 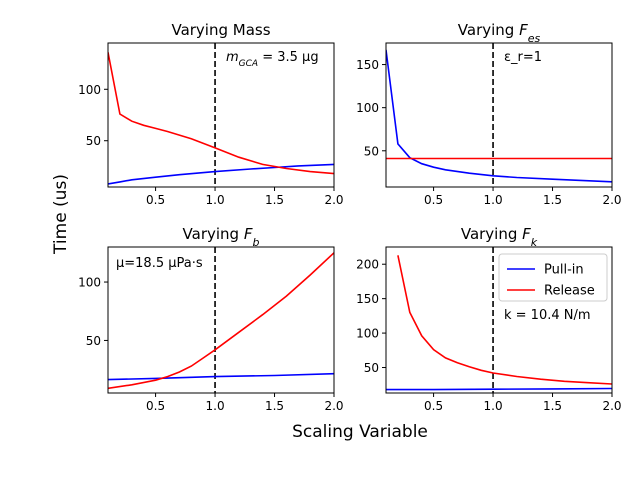 I want to click on subplot-title: Varying Fb, so click(x=221, y=237).